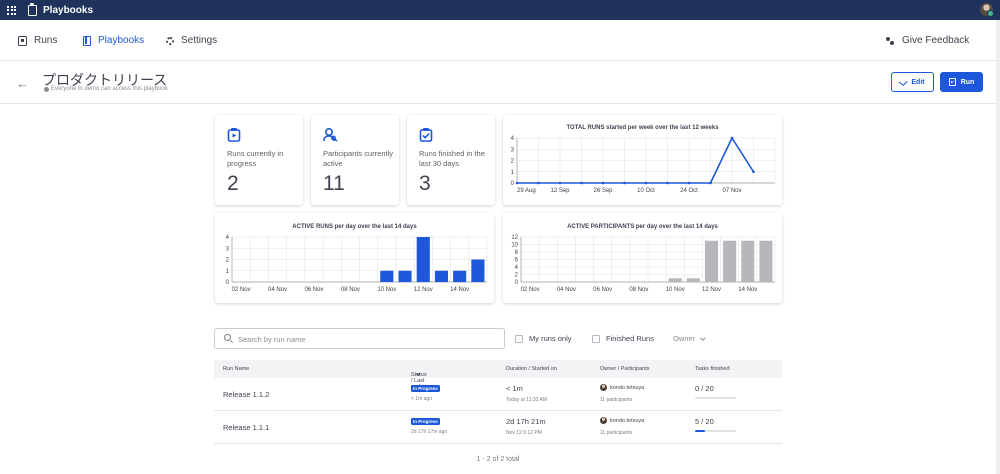 The image size is (1000, 474). I want to click on nav-runs: Runs, so click(37, 40).